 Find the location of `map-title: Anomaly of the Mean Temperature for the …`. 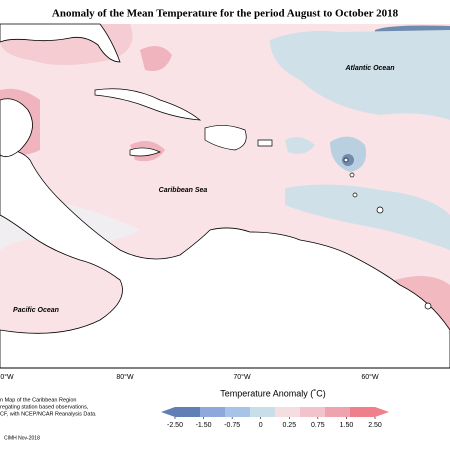

map-title: Anomaly of the Mean Temperature for the … is located at coordinates (225, 14).